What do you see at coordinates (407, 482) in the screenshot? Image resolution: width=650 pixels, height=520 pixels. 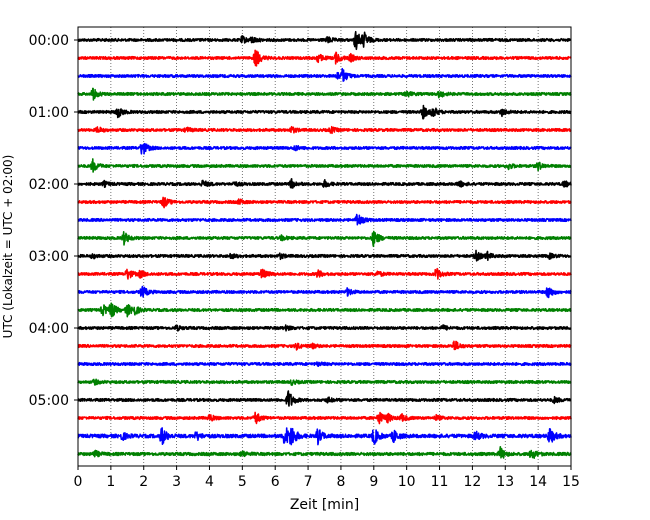 I see `x-tick-label: 10` at bounding box center [407, 482].